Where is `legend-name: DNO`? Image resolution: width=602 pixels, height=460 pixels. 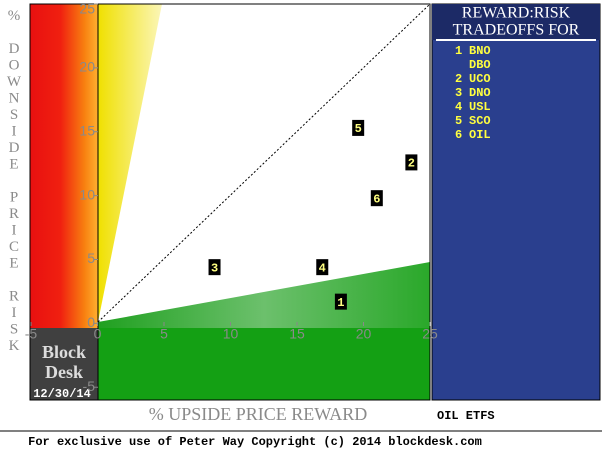 legend-name: DNO is located at coordinates (480, 93).